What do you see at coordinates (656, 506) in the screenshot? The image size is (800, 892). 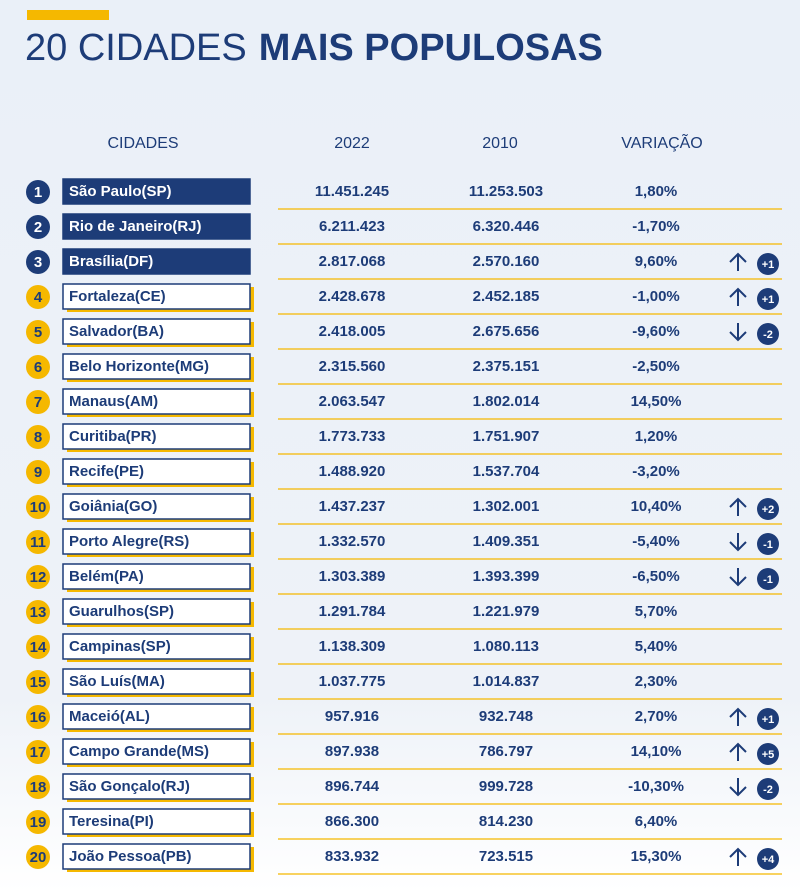 I see `variation: 10,40%` at bounding box center [656, 506].